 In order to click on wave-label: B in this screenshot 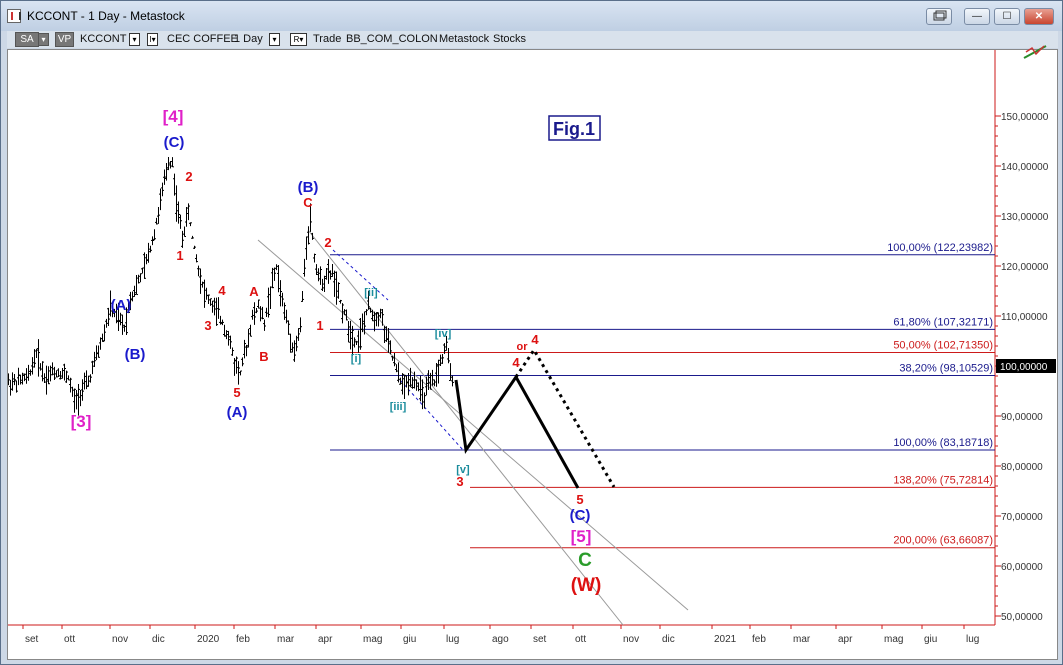, I will do `click(263, 356)`.